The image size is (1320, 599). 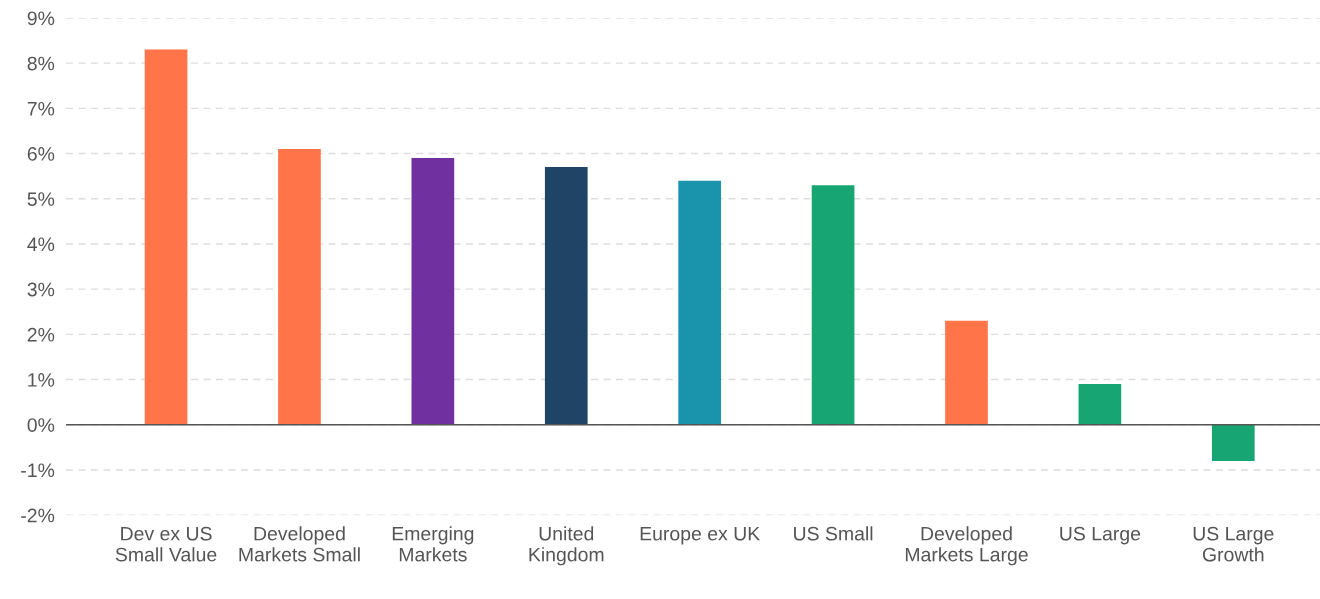 I want to click on x-tick-label: US Small, so click(x=833, y=533).